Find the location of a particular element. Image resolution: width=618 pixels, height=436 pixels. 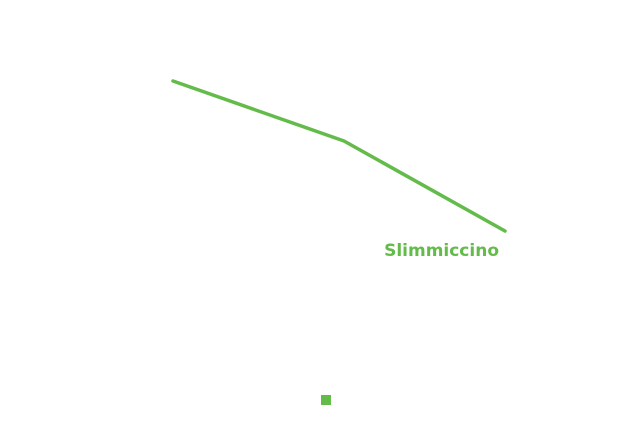

series-label: Slimmiccino is located at coordinates (441, 251).